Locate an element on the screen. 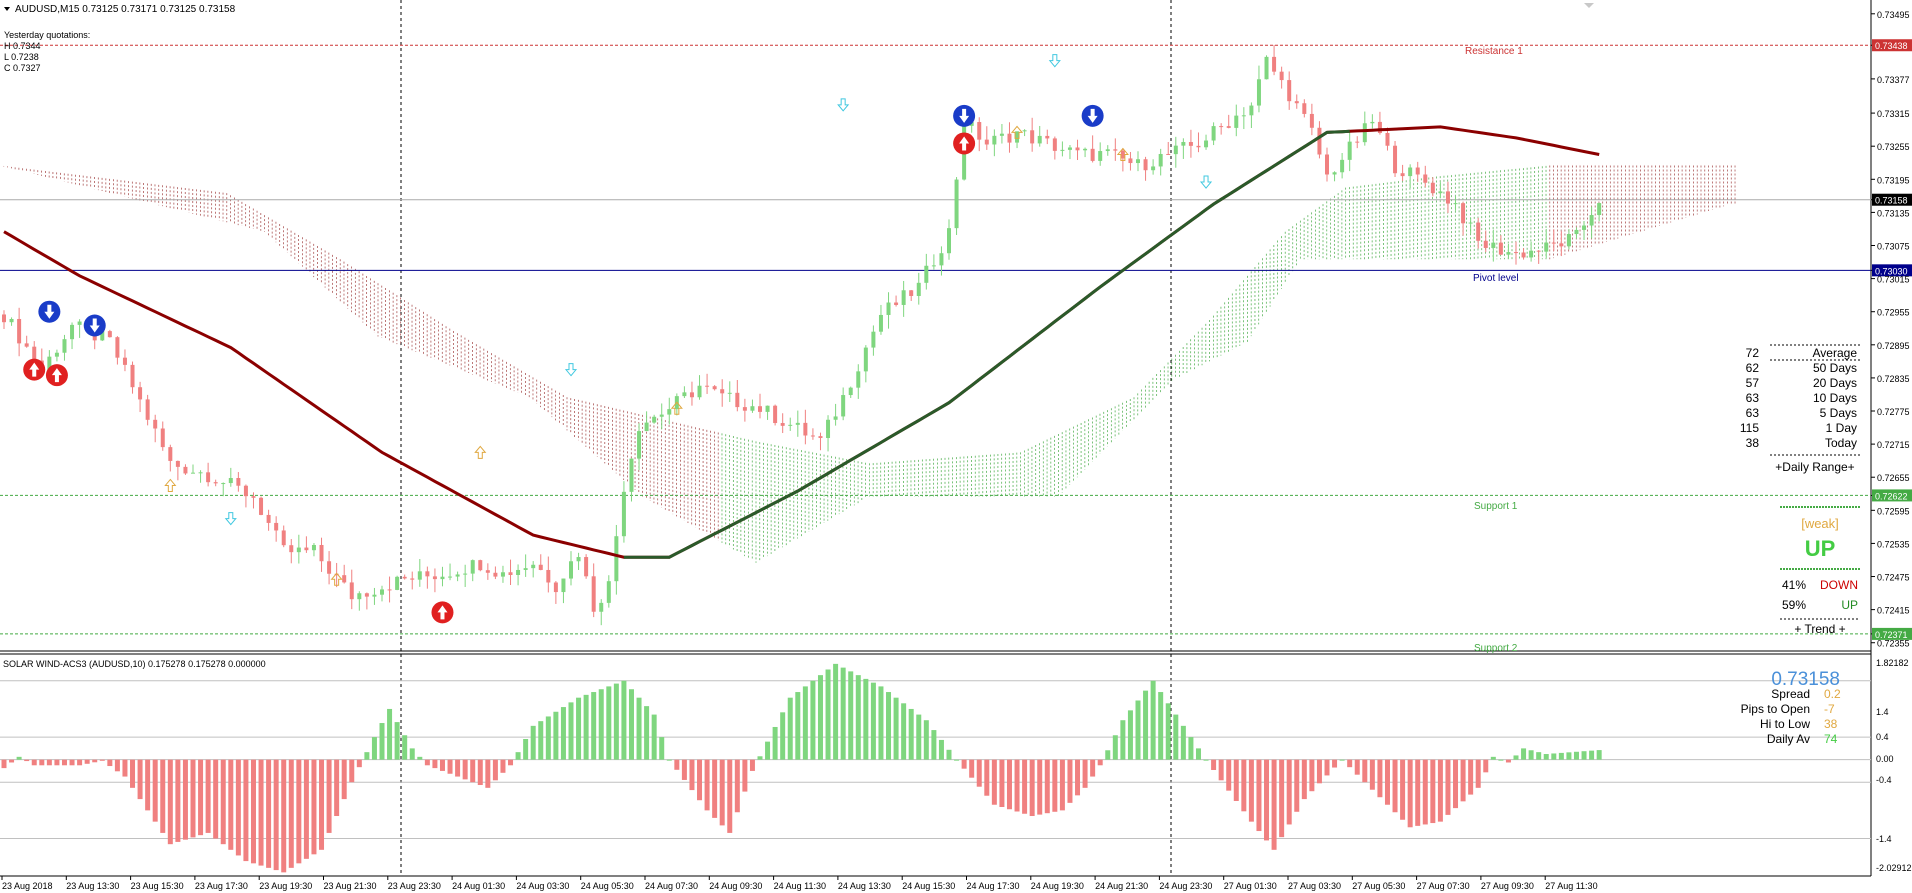  range-row-label: 5 Days is located at coordinates (1838, 413).